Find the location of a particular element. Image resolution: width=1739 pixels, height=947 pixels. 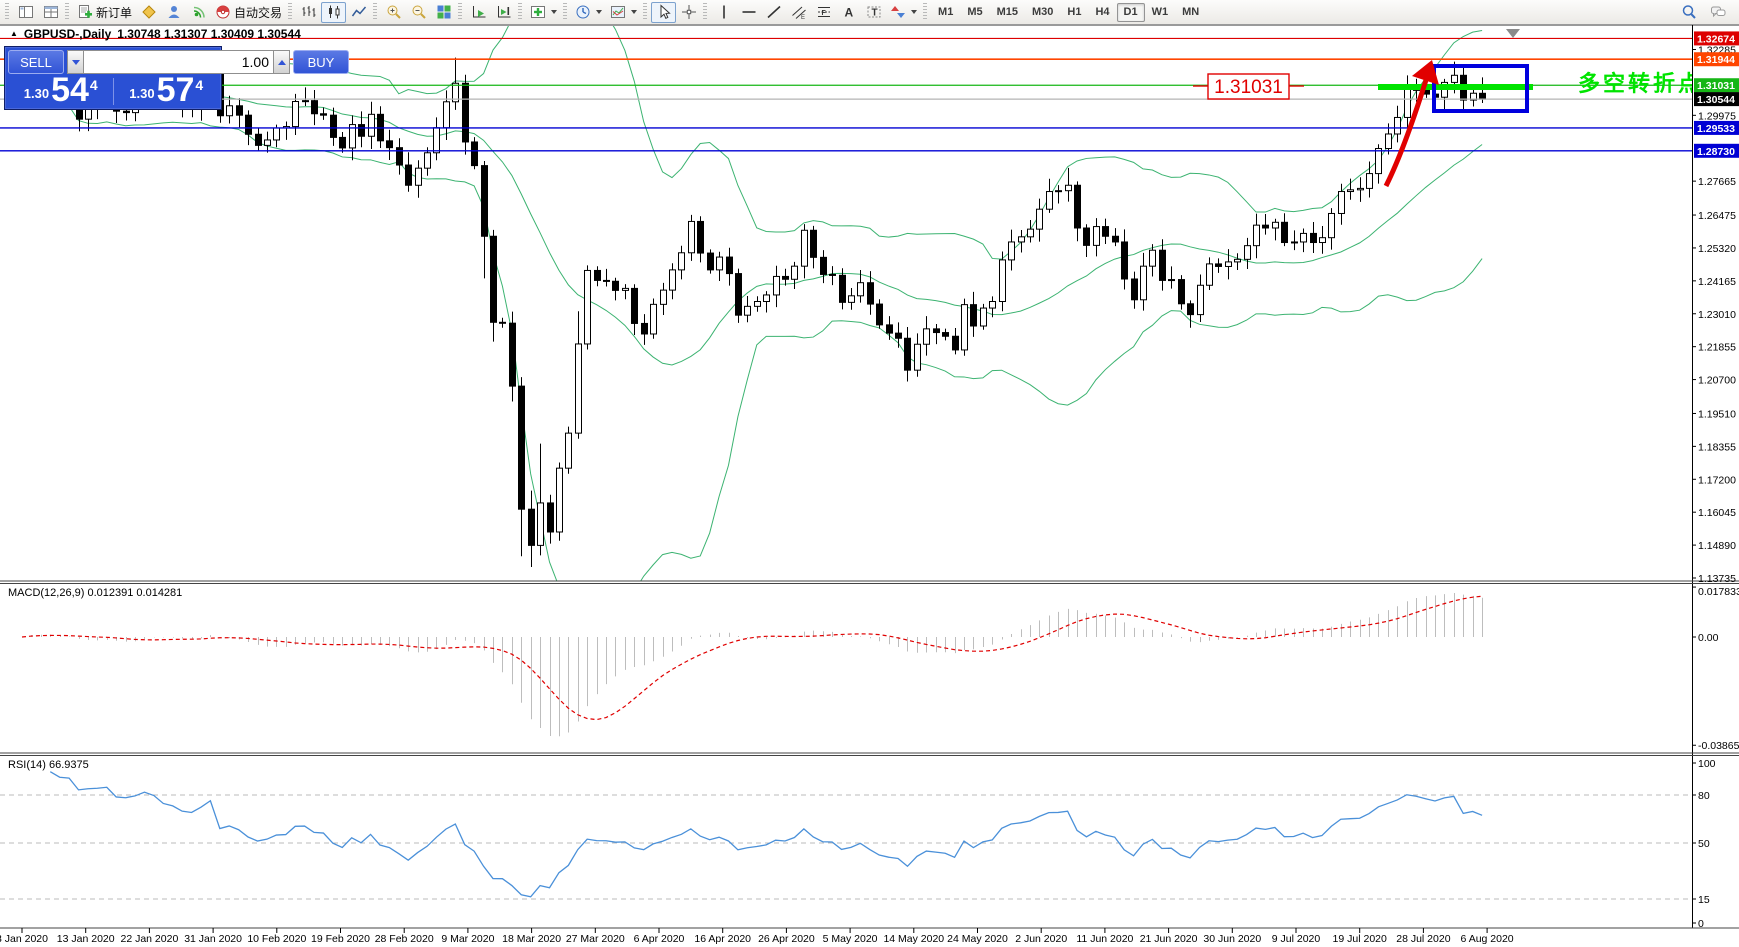

date-axis-label: 9 Jul 2020 is located at coordinates (1296, 939).